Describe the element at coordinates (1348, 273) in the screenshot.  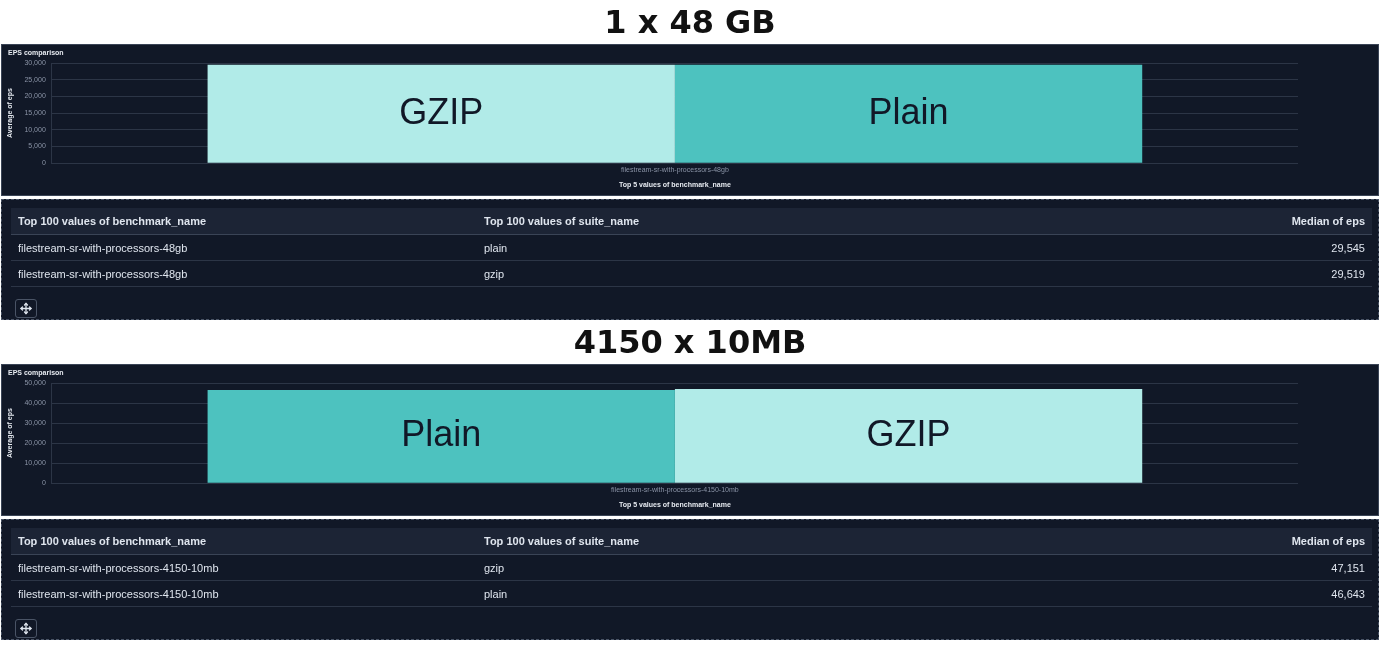
I see `text: 29,519` at that location.